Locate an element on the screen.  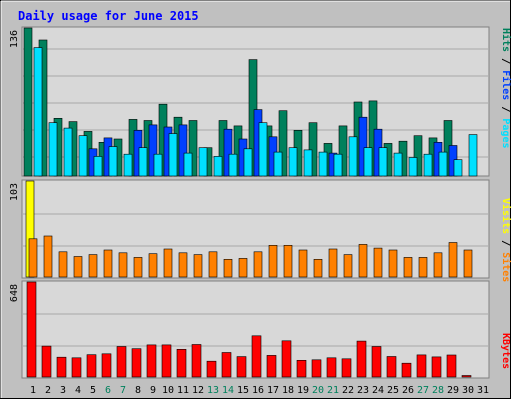
visits-scale-label: 103 is located at coordinates (14, 192).